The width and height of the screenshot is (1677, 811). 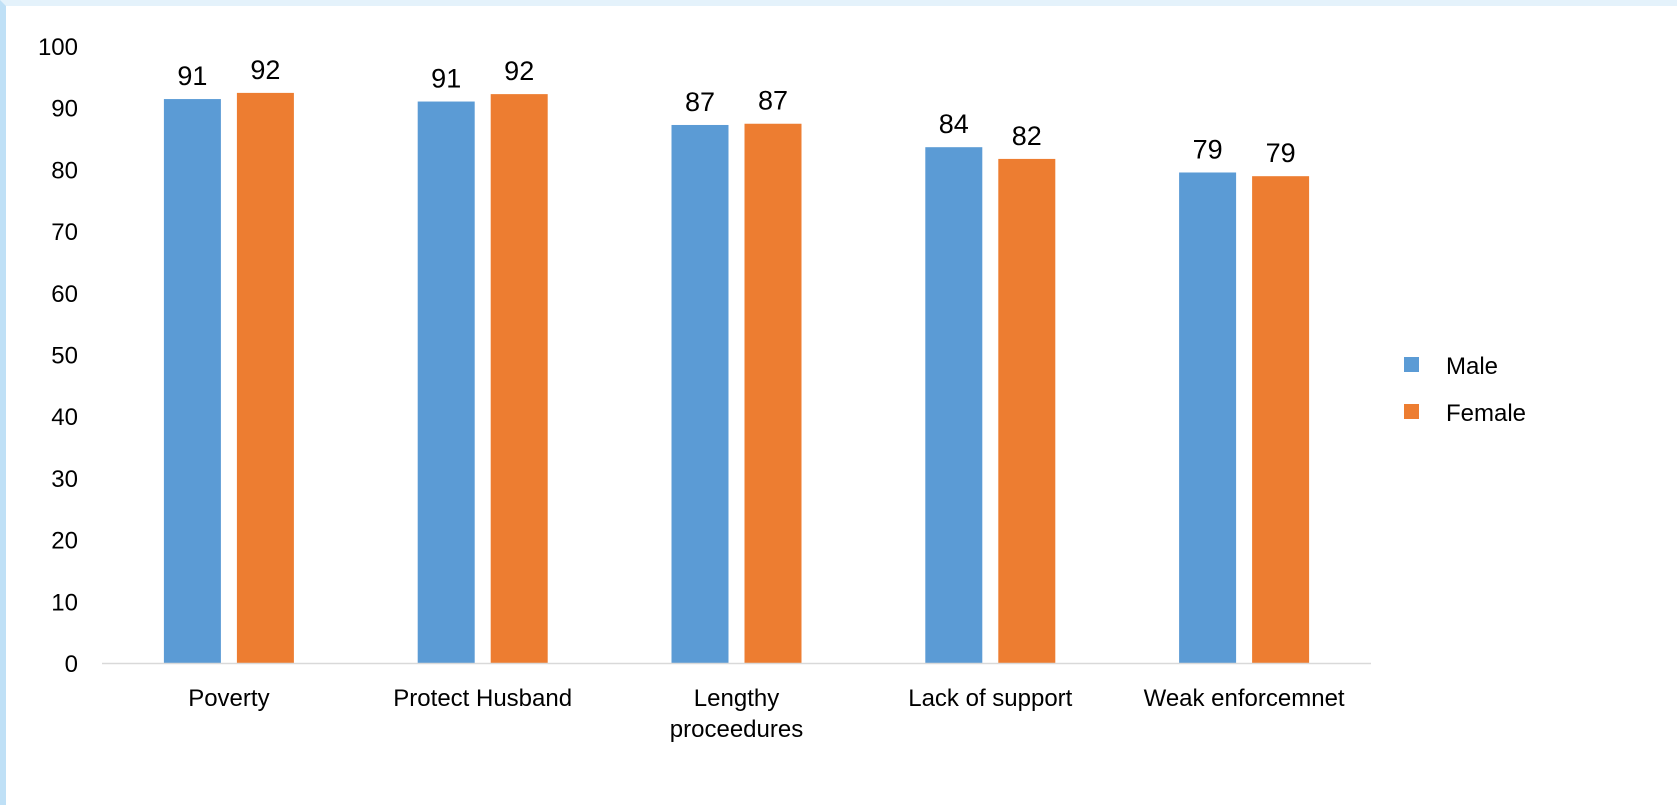 I want to click on y-tick-label: 60, so click(x=64, y=294).